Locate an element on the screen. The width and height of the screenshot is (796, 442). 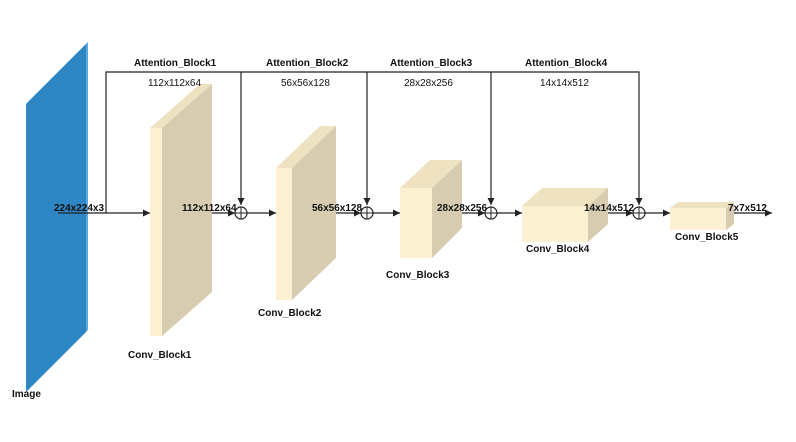
attention-block-4-label: Attention_Block4 is located at coordinates (566, 63).